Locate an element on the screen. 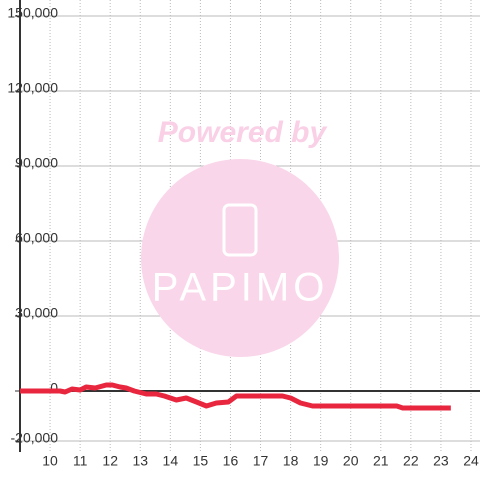  x-tick-label: 18 is located at coordinates (291, 461).